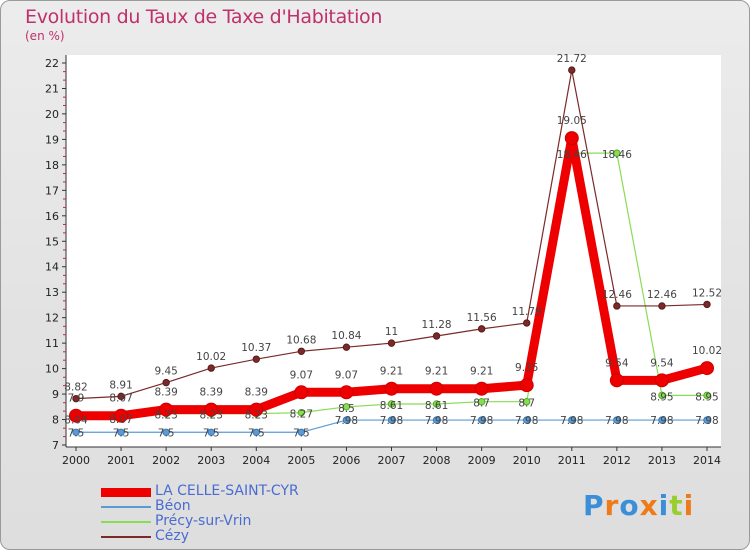  I want to click on data-label: 8.07, so click(120, 399).